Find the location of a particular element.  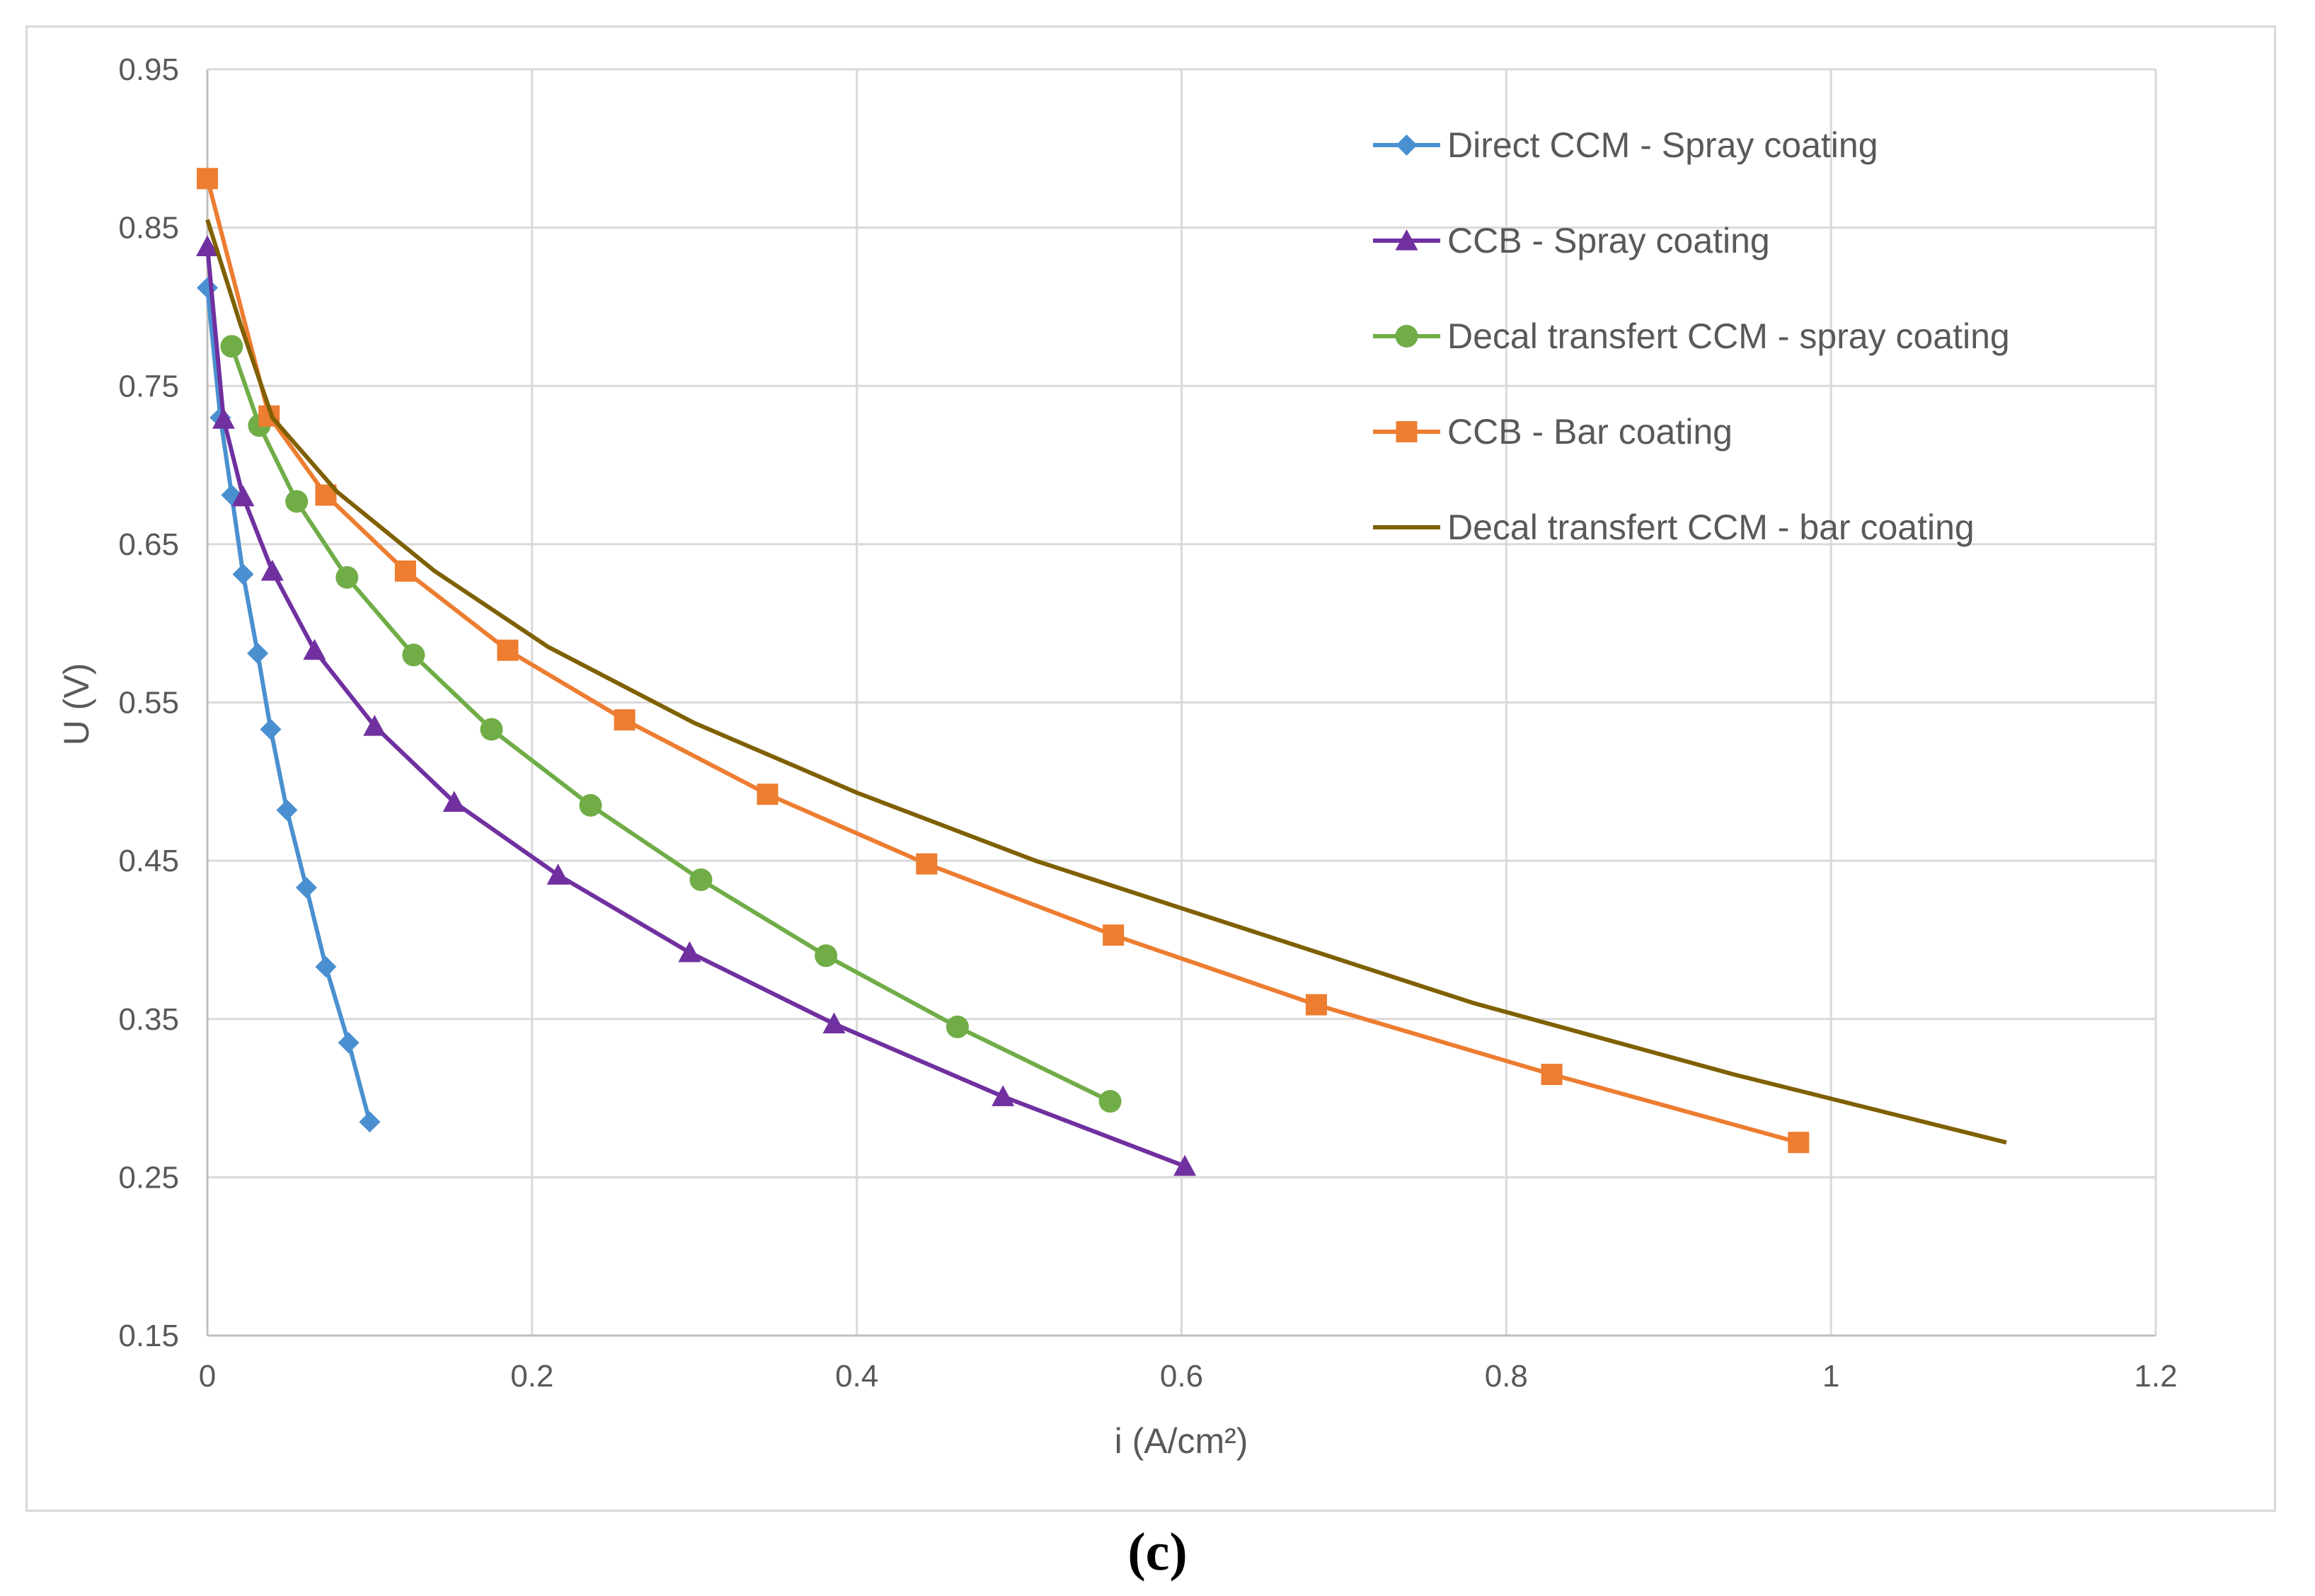

x-tick-label: 0.8 is located at coordinates (1506, 1376).